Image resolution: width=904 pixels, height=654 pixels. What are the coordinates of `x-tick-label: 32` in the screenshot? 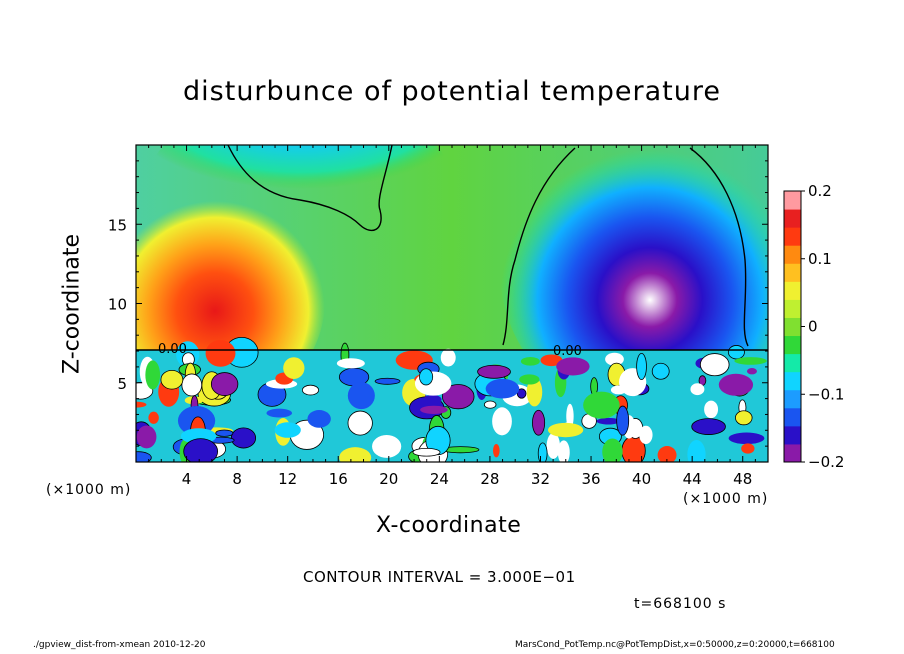 It's located at (540, 479).